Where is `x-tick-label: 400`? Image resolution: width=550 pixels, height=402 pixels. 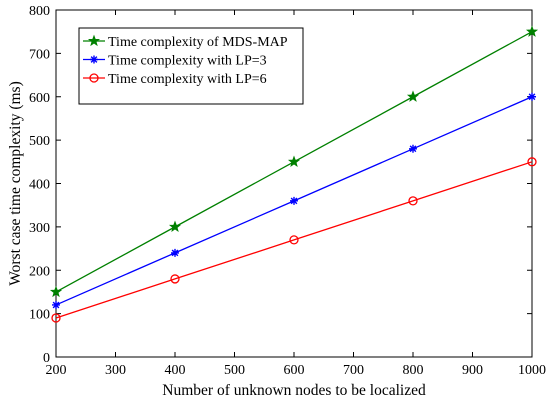
x-tick-label: 400 is located at coordinates (175, 370).